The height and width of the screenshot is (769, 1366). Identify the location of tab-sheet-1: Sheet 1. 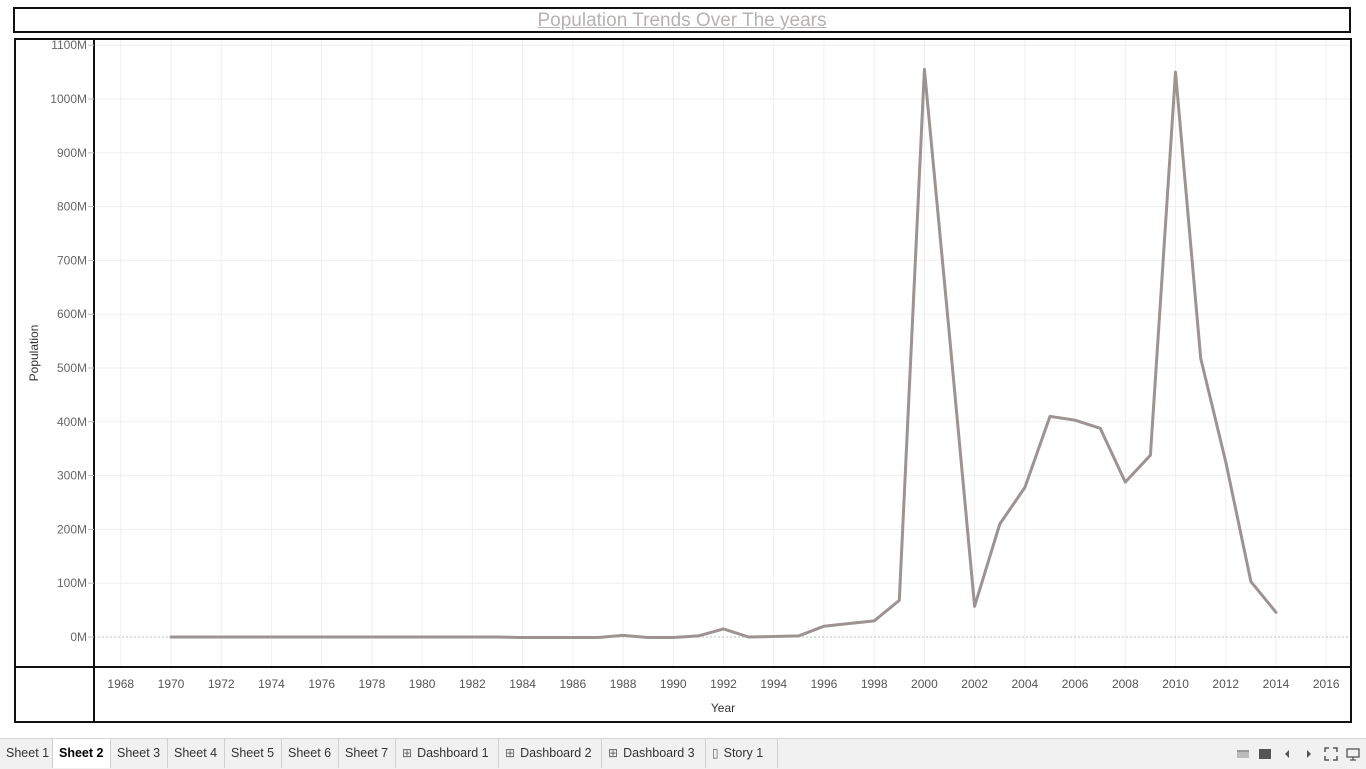
(26, 753).